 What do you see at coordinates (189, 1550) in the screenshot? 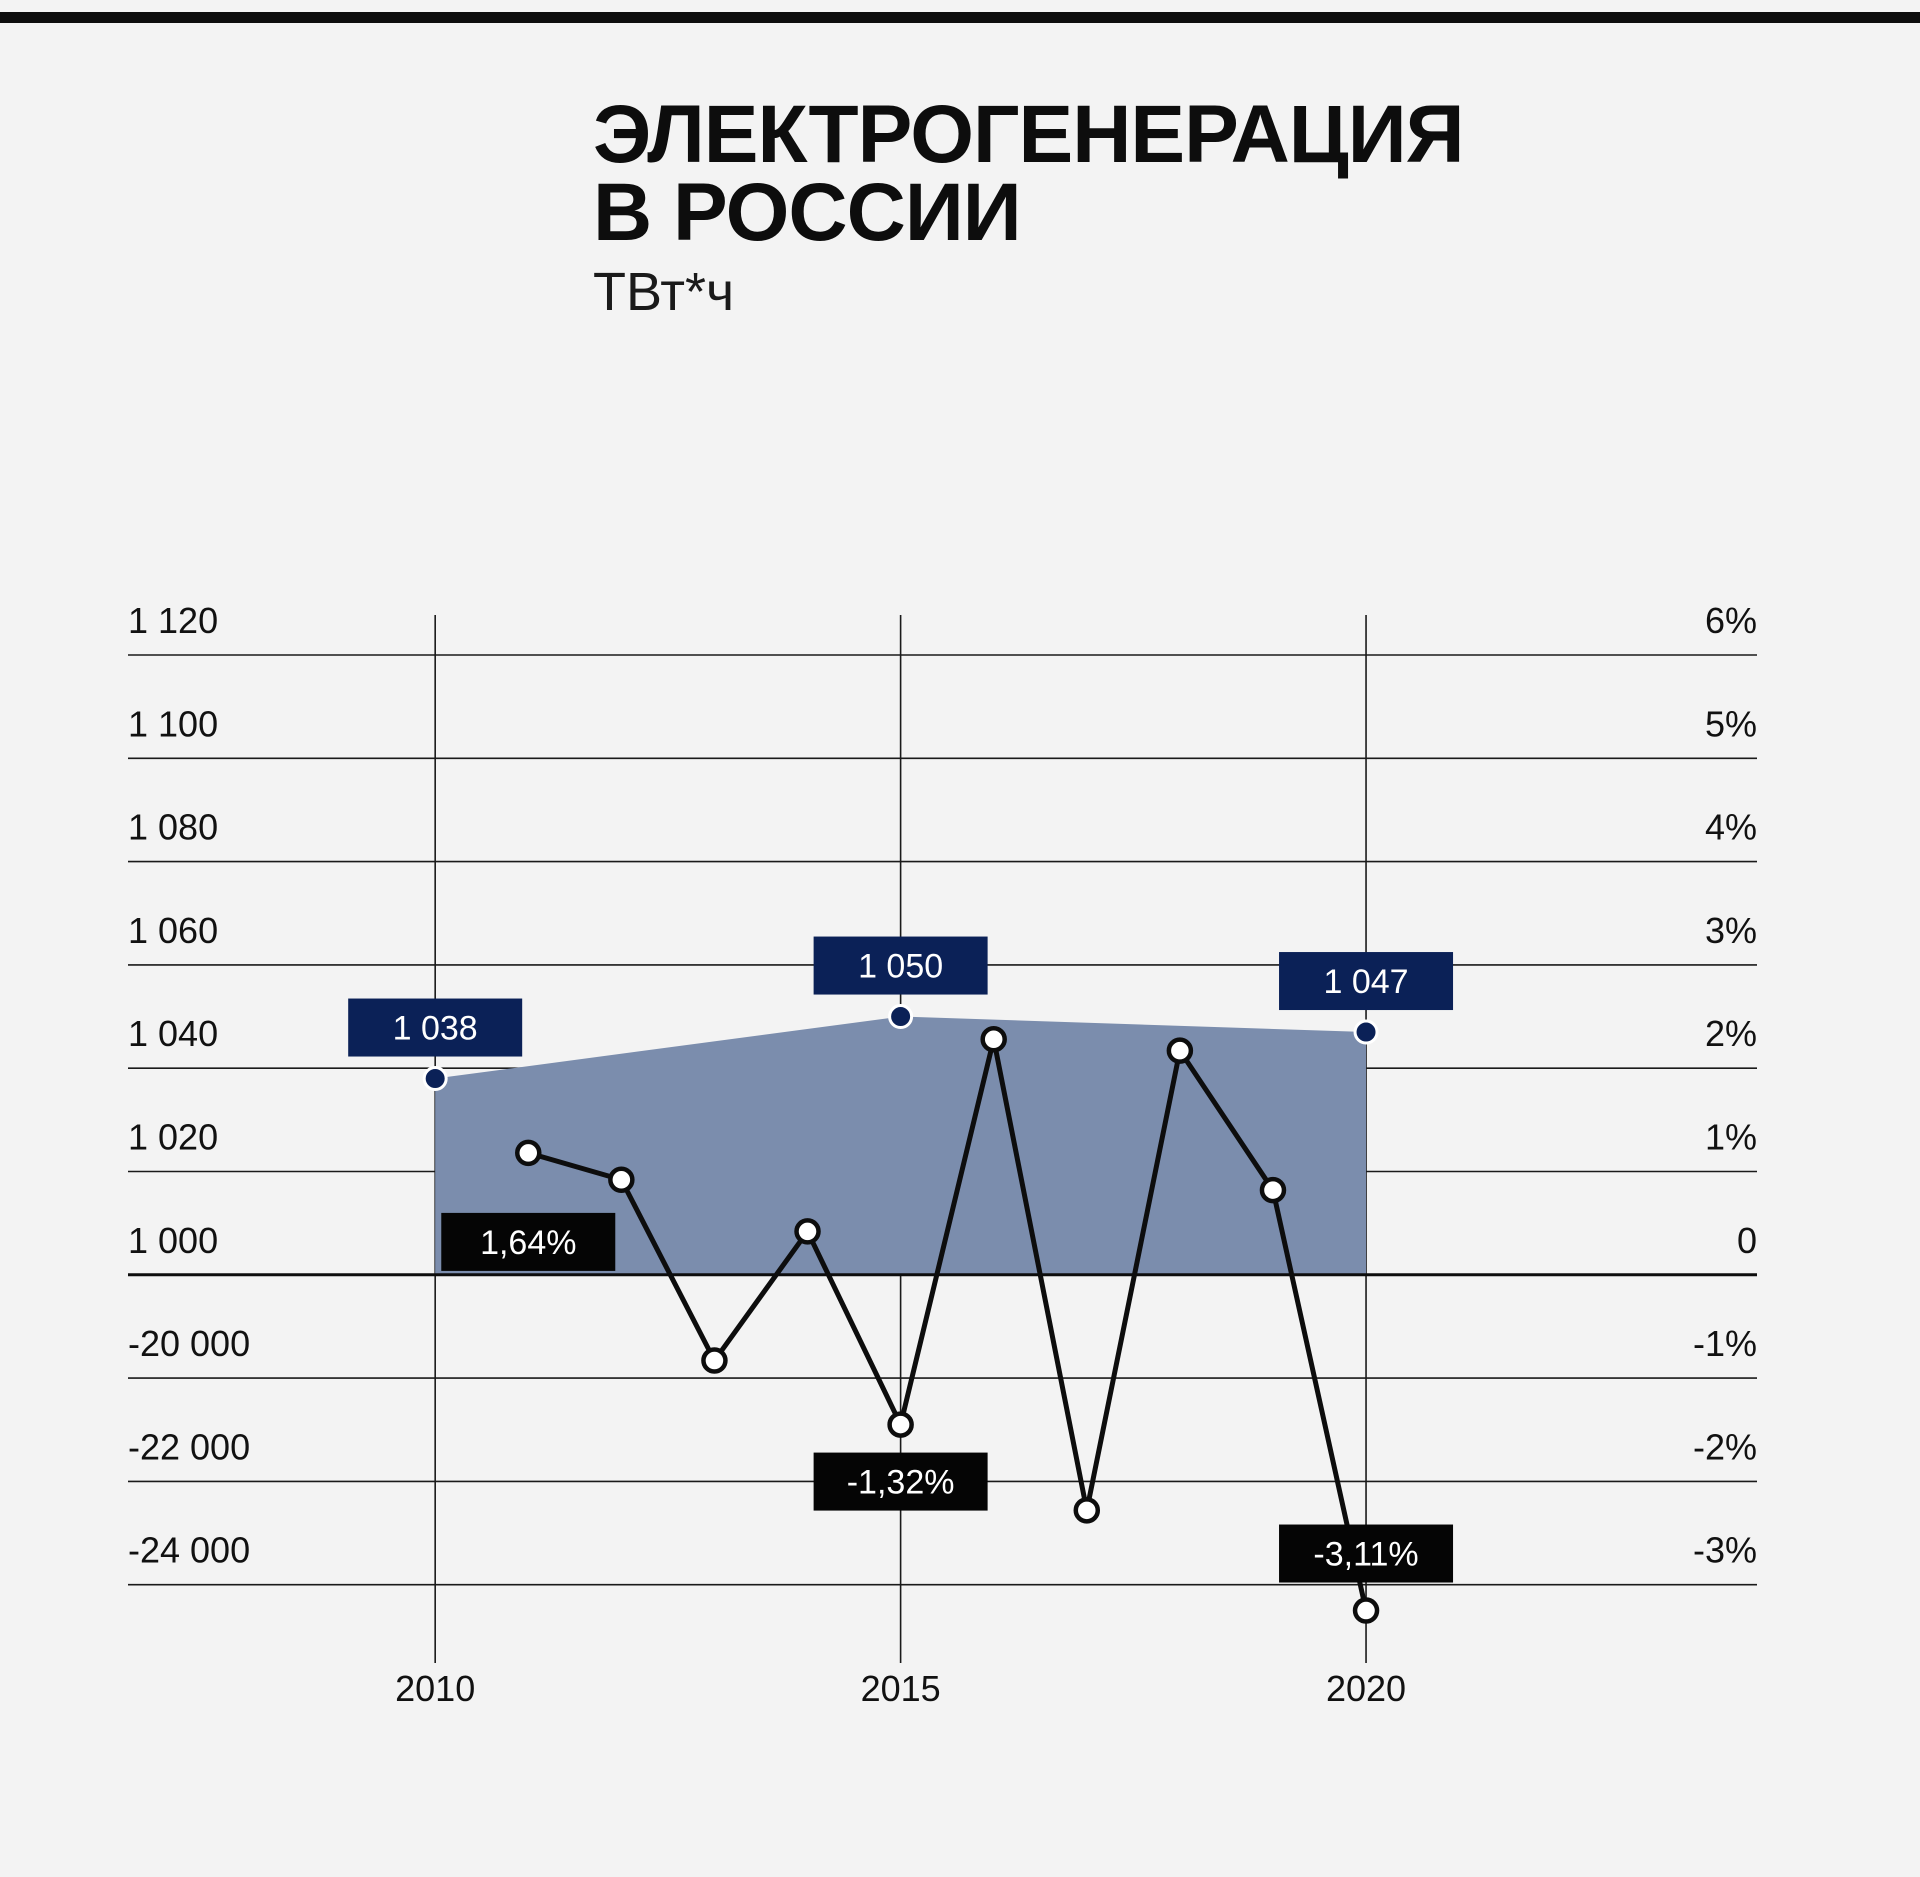
I see `left-axis-tick: -24 000` at bounding box center [189, 1550].